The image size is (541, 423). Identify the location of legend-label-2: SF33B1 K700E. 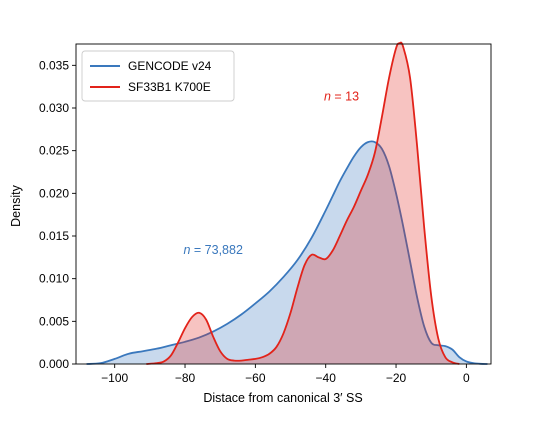
(169, 87).